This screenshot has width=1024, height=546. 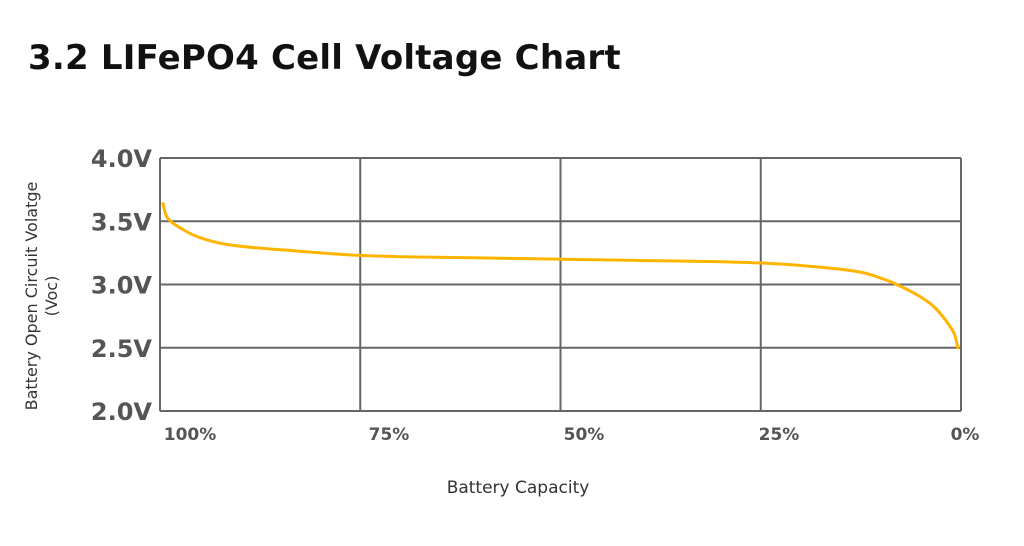 What do you see at coordinates (965, 435) in the screenshot?
I see `x-tick-label: 0%` at bounding box center [965, 435].